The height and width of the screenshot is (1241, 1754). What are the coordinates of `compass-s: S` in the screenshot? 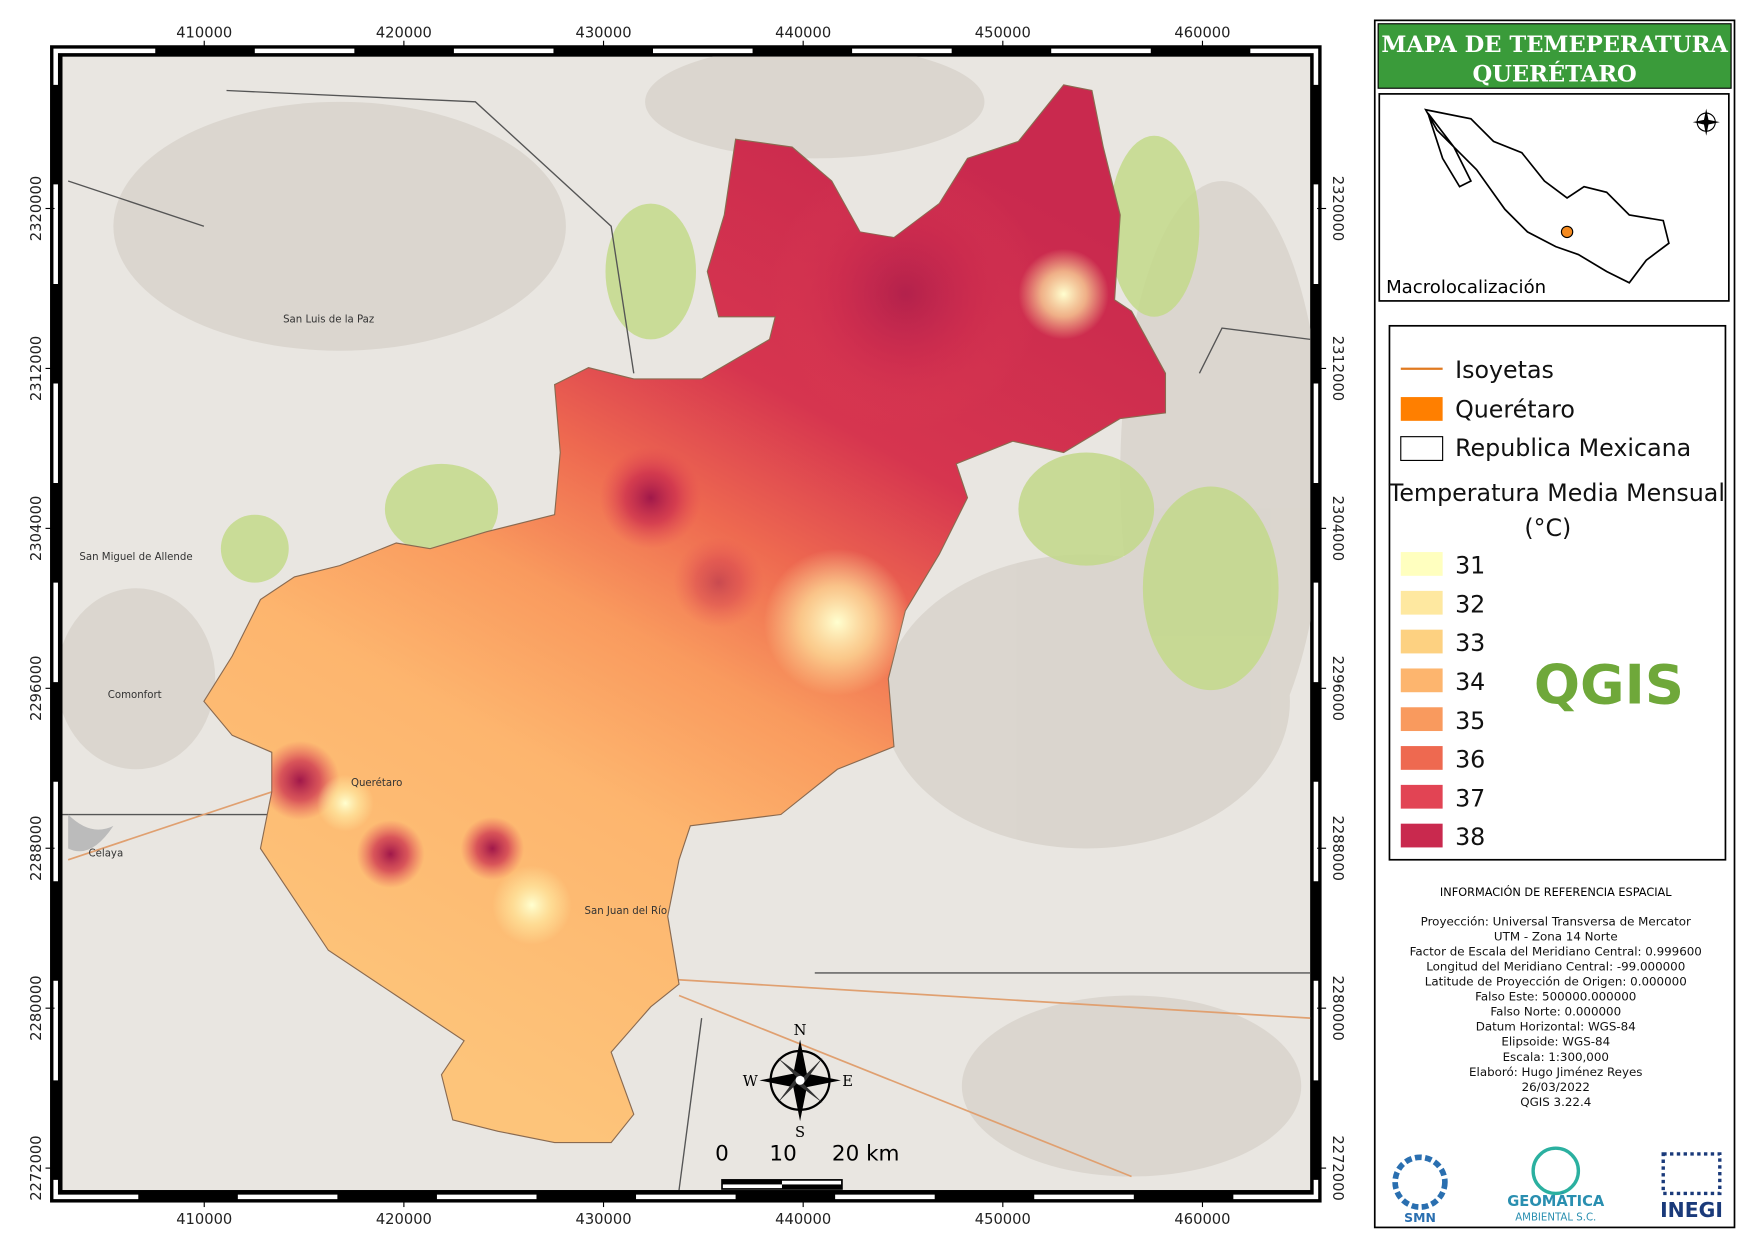 It's located at (800, 1132).